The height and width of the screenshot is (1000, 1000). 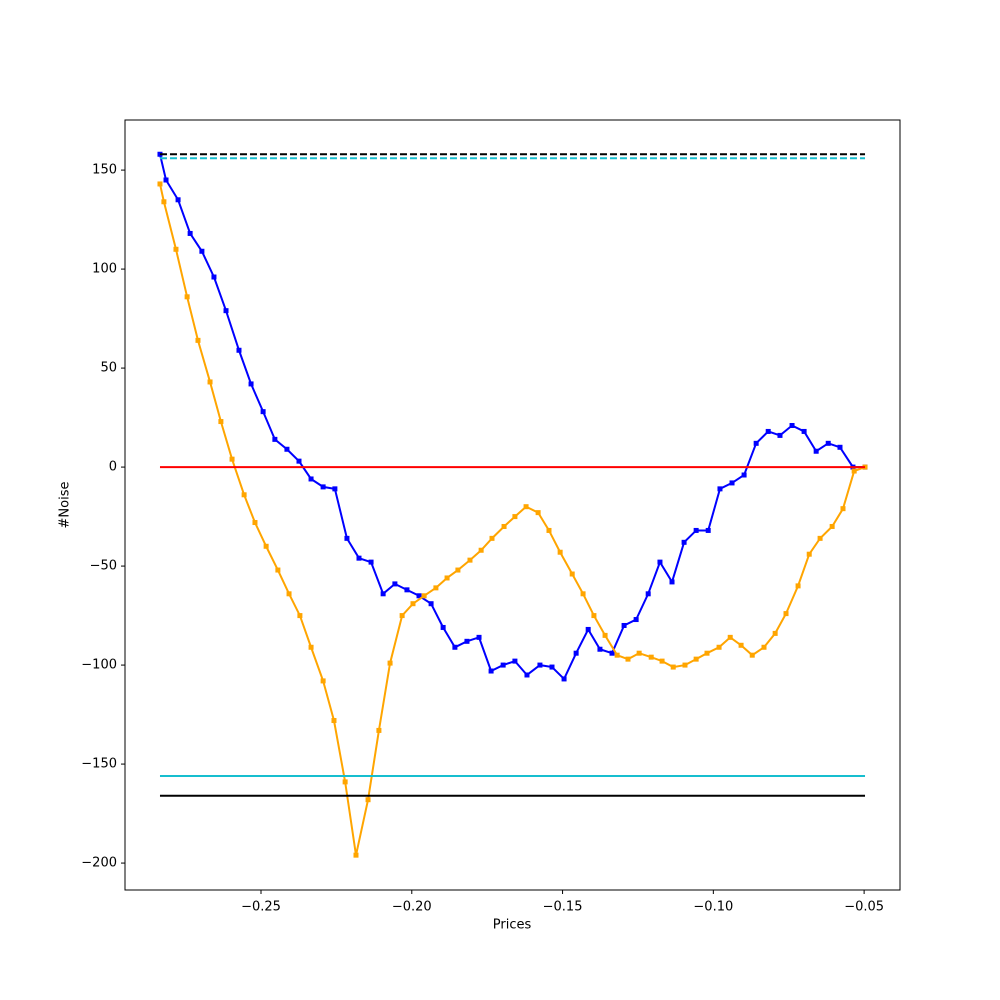 I want to click on x-tick-label: −0.10, so click(x=713, y=907).